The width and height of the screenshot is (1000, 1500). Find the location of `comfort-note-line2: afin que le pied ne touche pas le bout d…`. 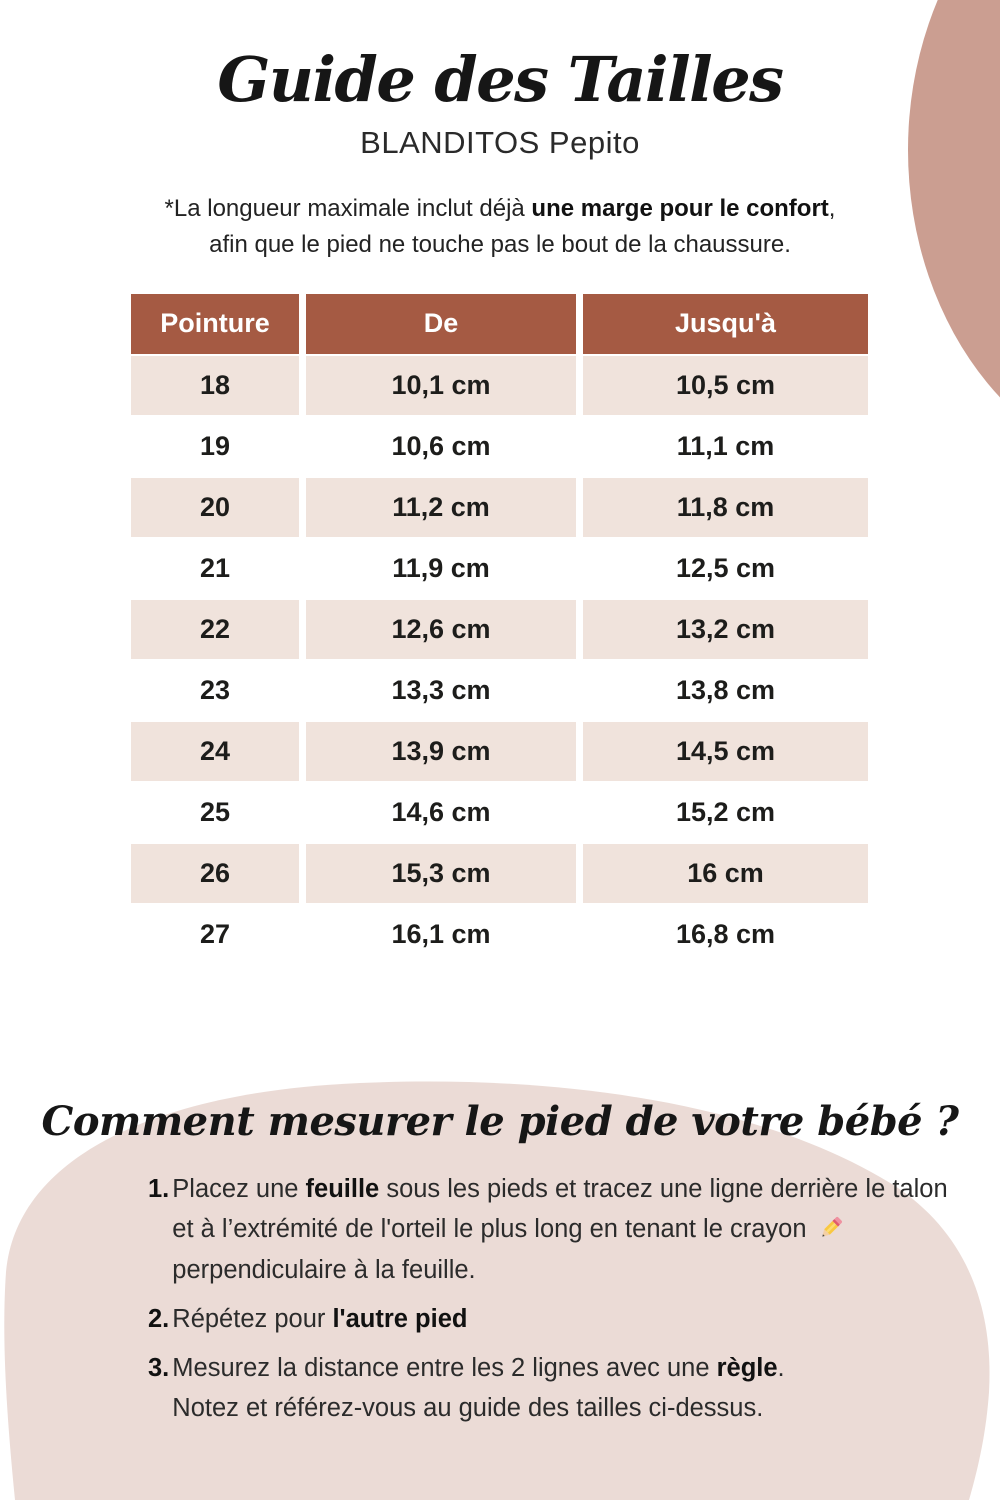

comfort-note-line2: afin que le pied ne touche pas le bout d… is located at coordinates (500, 244).